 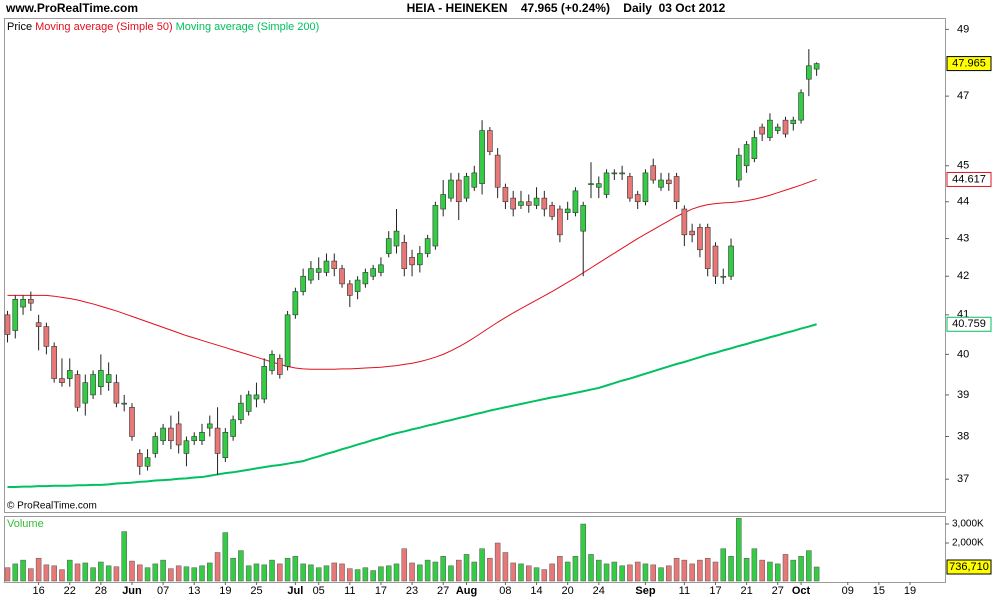 What do you see at coordinates (38, 591) in the screenshot?
I see `x-tick-label: 16` at bounding box center [38, 591].